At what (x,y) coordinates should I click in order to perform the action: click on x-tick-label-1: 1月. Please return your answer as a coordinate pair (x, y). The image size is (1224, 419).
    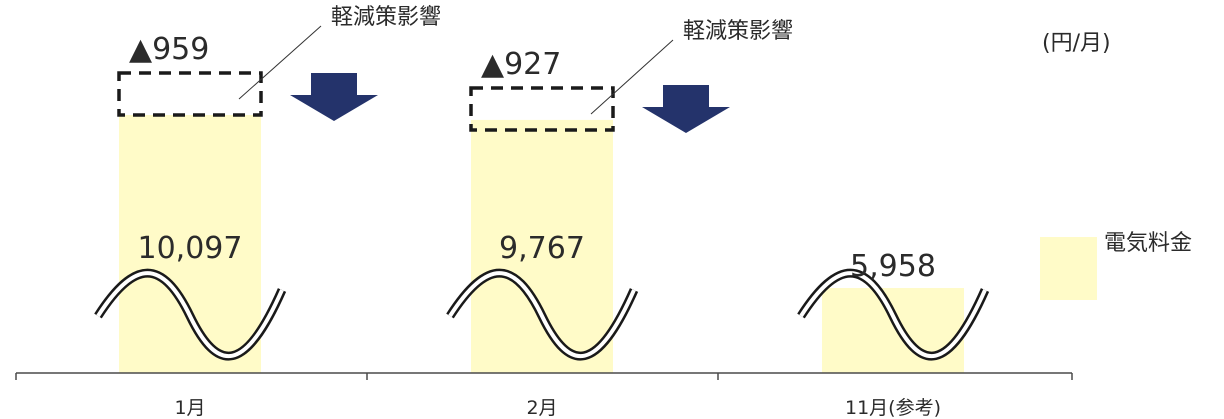
    Looking at the image, I should click on (189, 408).